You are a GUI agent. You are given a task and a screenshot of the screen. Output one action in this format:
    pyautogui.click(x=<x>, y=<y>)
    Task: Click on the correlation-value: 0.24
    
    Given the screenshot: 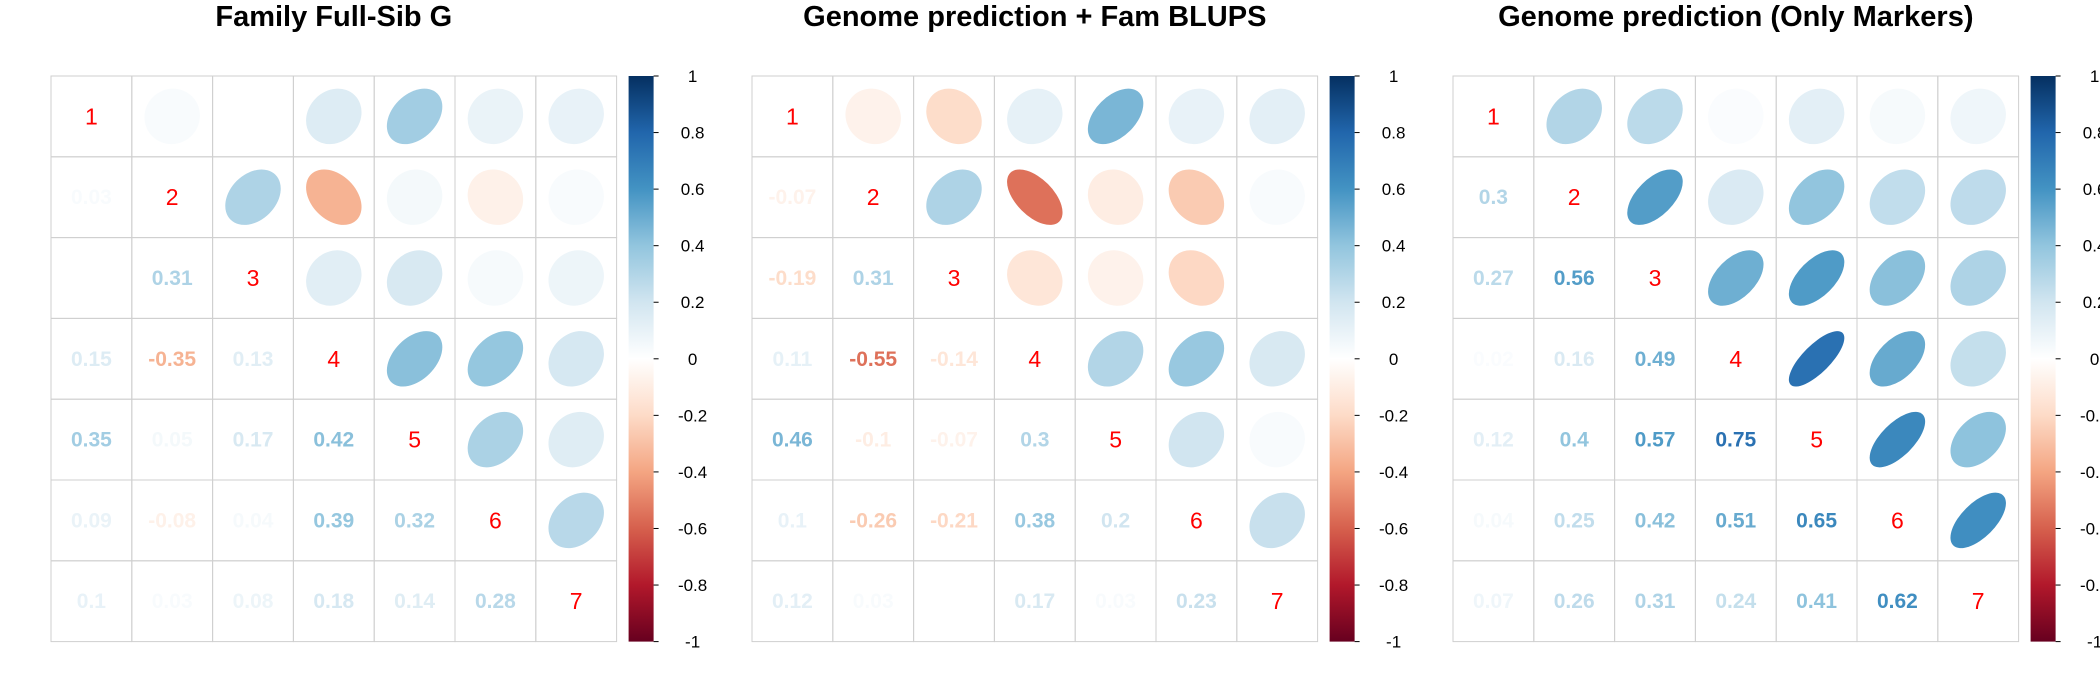 What is the action you would take?
    pyautogui.click(x=1735, y=601)
    